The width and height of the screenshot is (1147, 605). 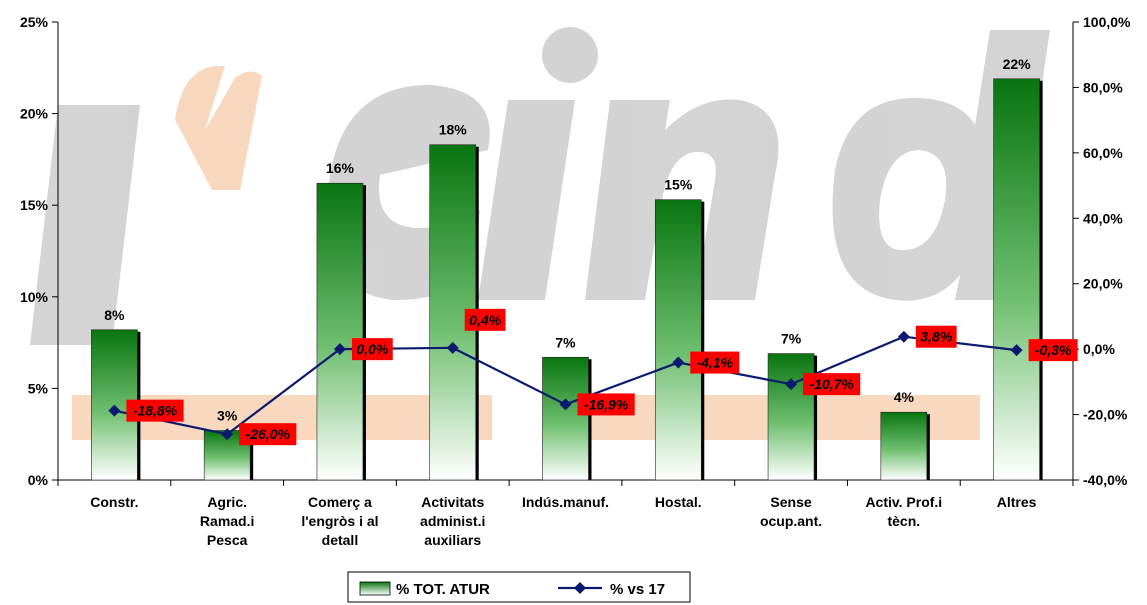 What do you see at coordinates (1105, 415) in the screenshot?
I see `y-right-tick-label: -20,0%` at bounding box center [1105, 415].